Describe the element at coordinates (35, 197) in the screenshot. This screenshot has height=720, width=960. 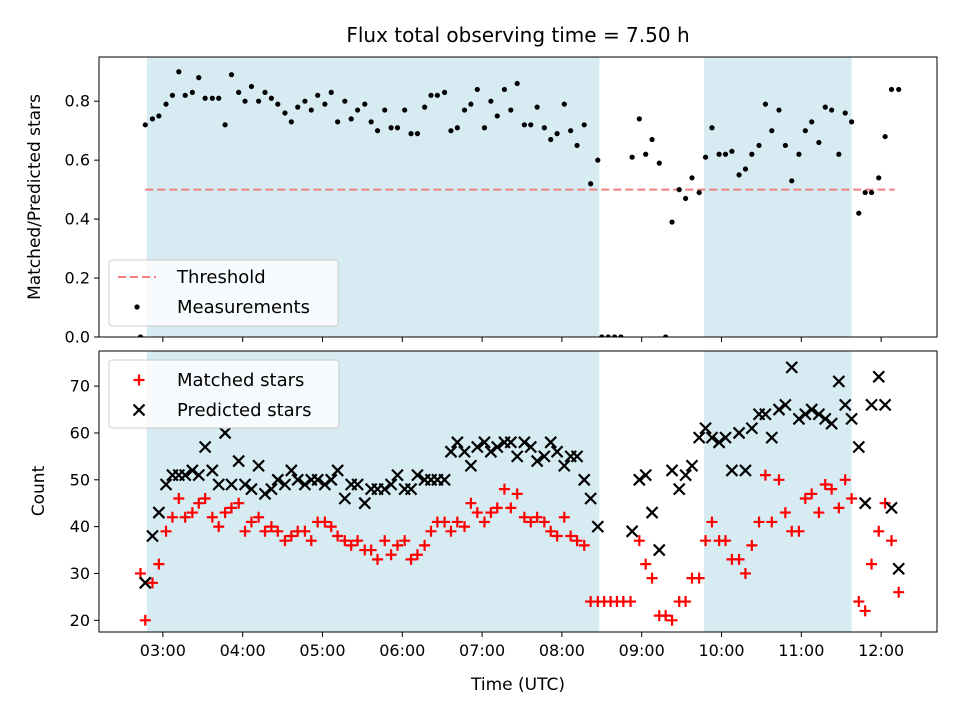
I see `top-y-axis-label: Matched/Predicted stars` at that location.